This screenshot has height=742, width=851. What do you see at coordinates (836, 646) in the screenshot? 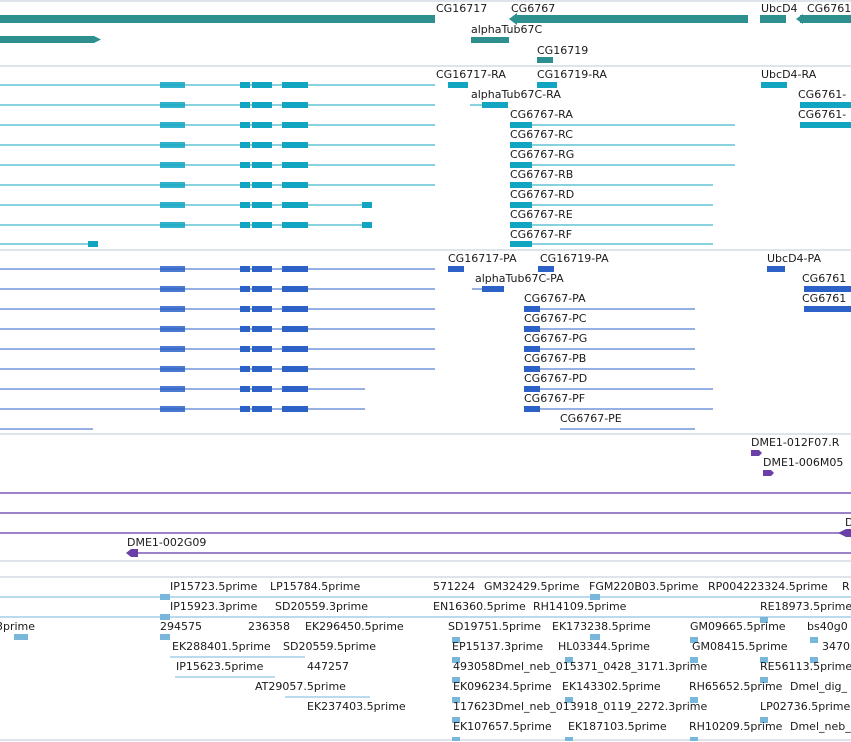
I see `est-label: 34705` at bounding box center [836, 646].